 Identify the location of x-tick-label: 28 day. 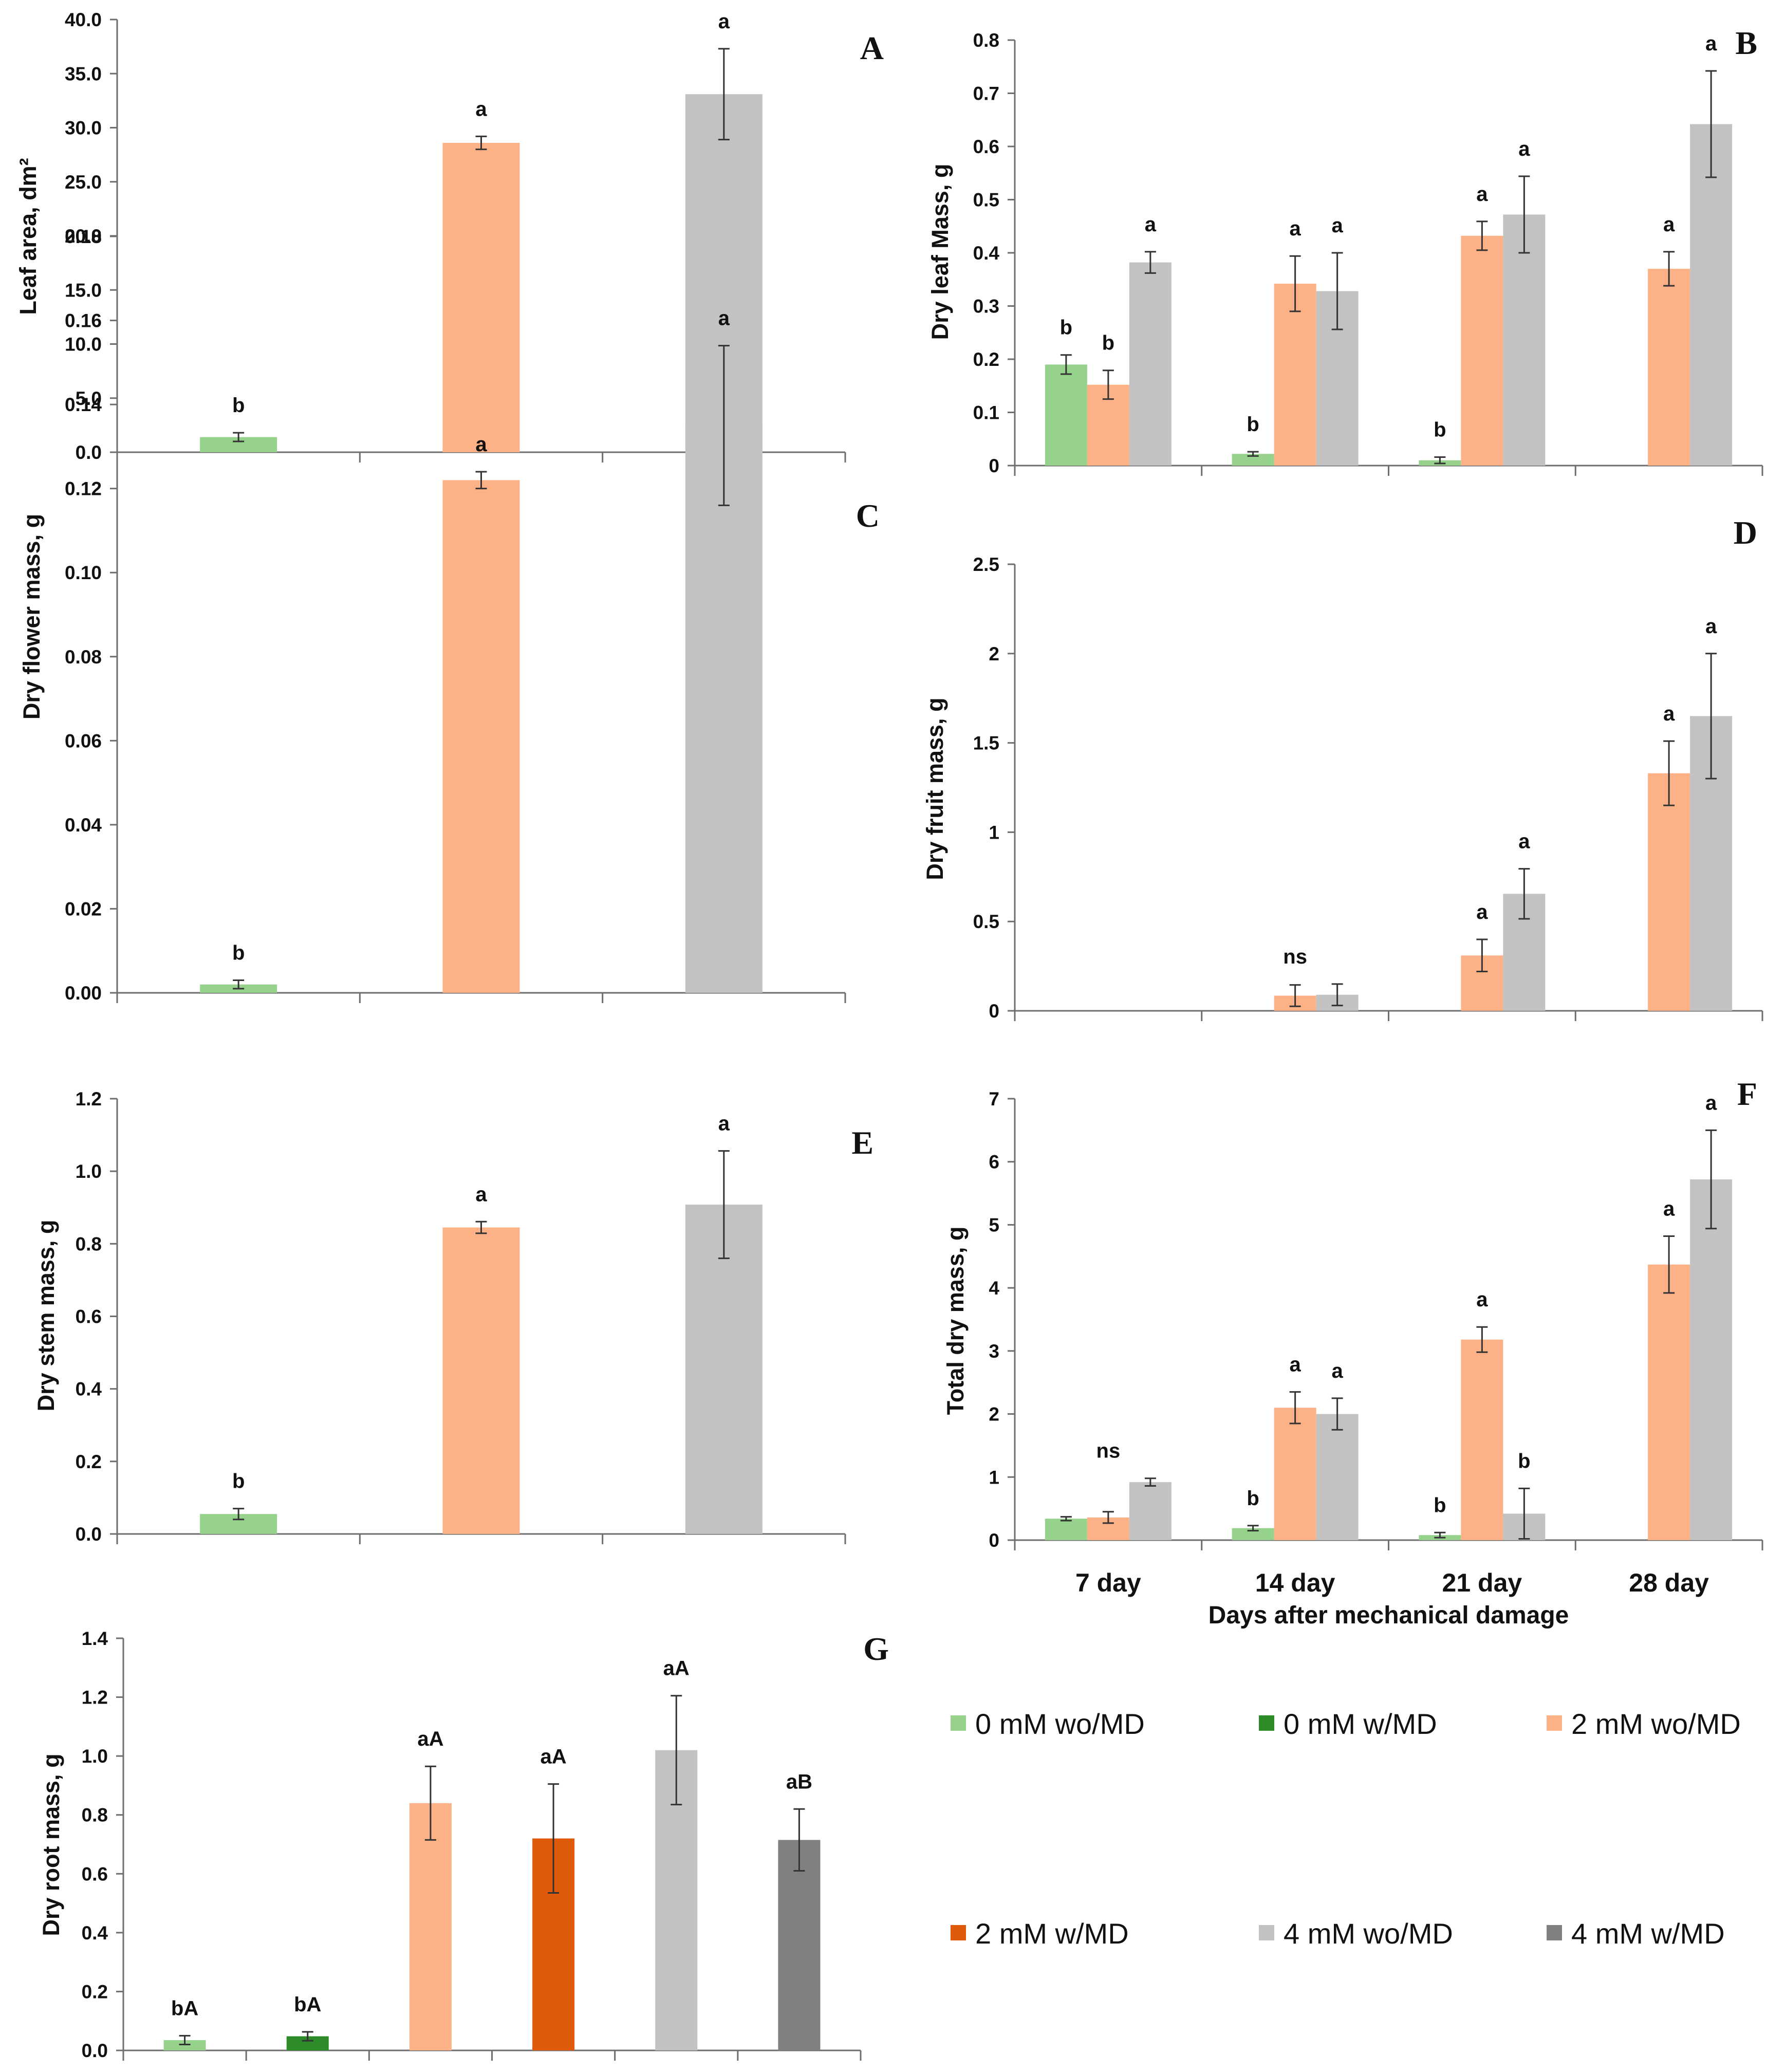
(1669, 1582).